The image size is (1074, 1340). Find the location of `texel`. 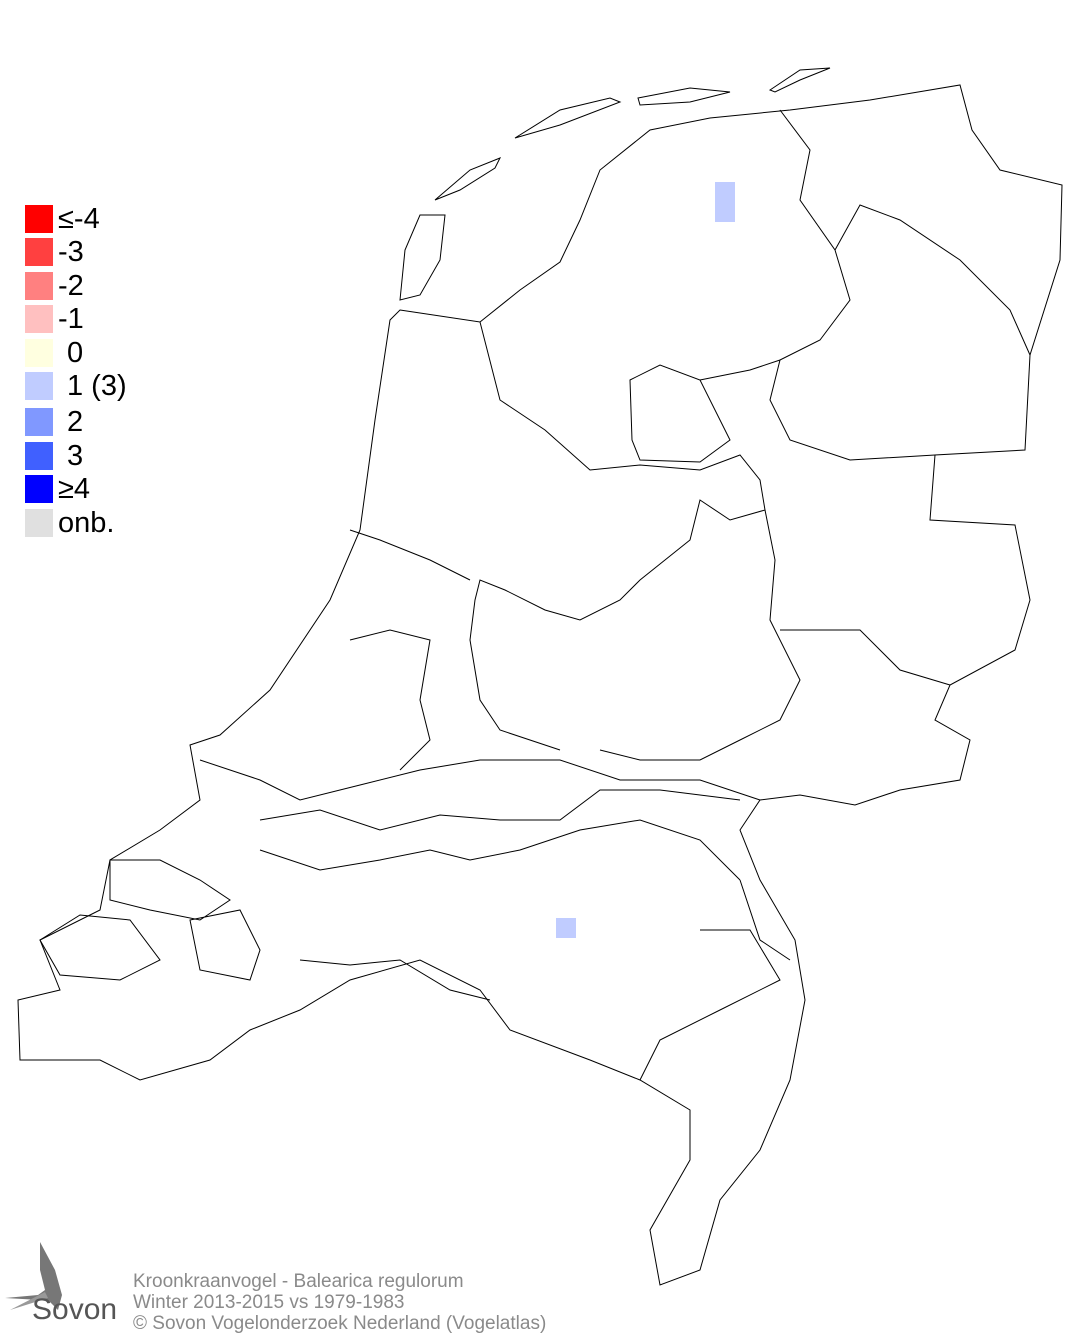

texel is located at coordinates (422, 257).